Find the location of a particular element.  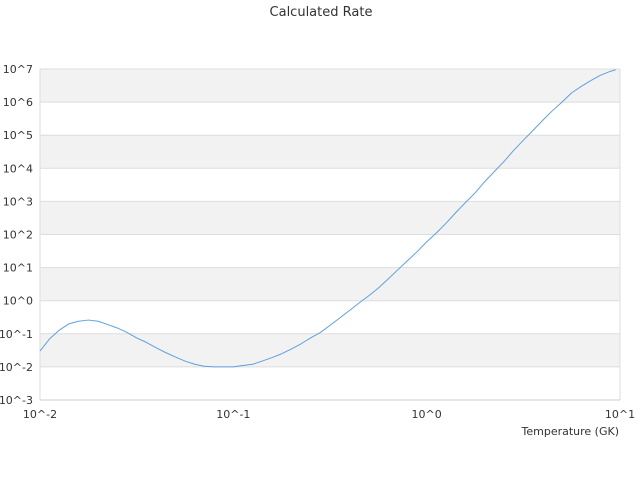

y-tick-label: 10^2 is located at coordinates (18, 235).